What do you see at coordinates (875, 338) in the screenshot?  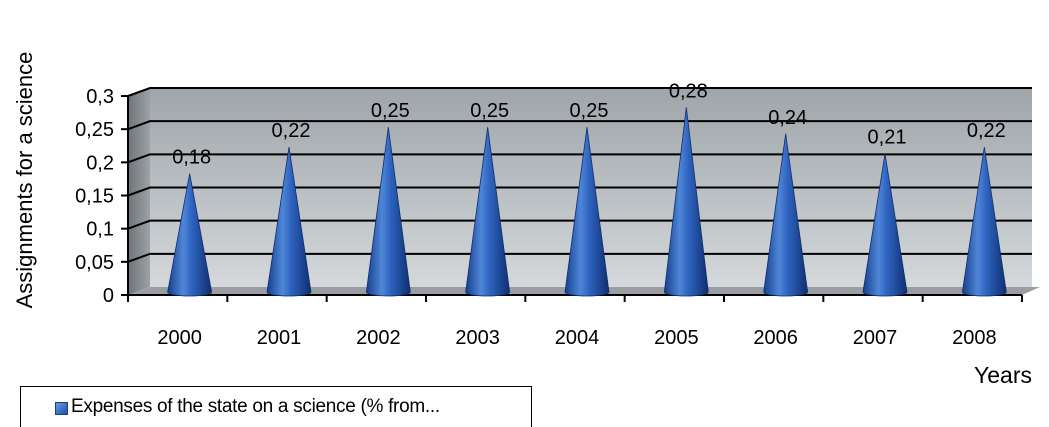 I see `x-tick-label: 2007` at bounding box center [875, 338].